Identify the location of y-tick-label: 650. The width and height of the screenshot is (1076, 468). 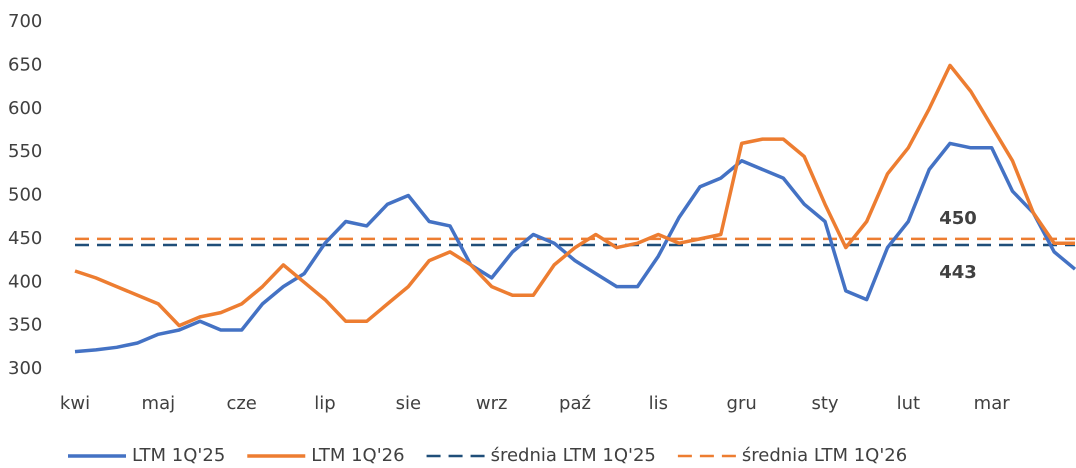
(25, 64).